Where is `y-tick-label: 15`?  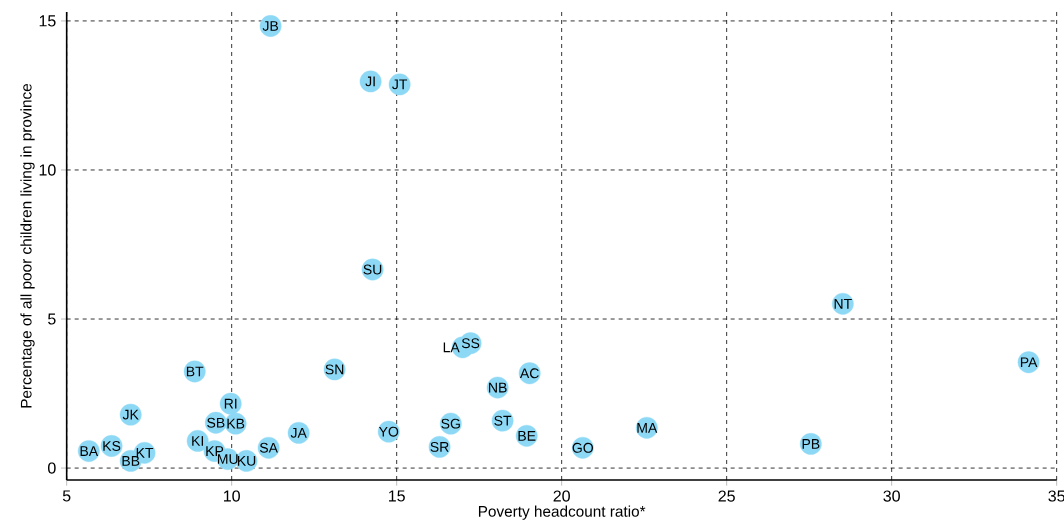 y-tick-label: 15 is located at coordinates (47, 21).